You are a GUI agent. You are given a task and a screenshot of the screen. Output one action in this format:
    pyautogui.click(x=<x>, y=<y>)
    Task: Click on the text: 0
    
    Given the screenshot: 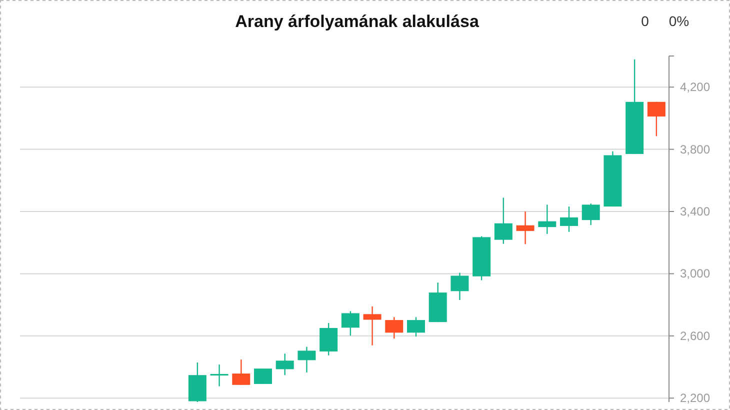 What is the action you would take?
    pyautogui.click(x=645, y=21)
    